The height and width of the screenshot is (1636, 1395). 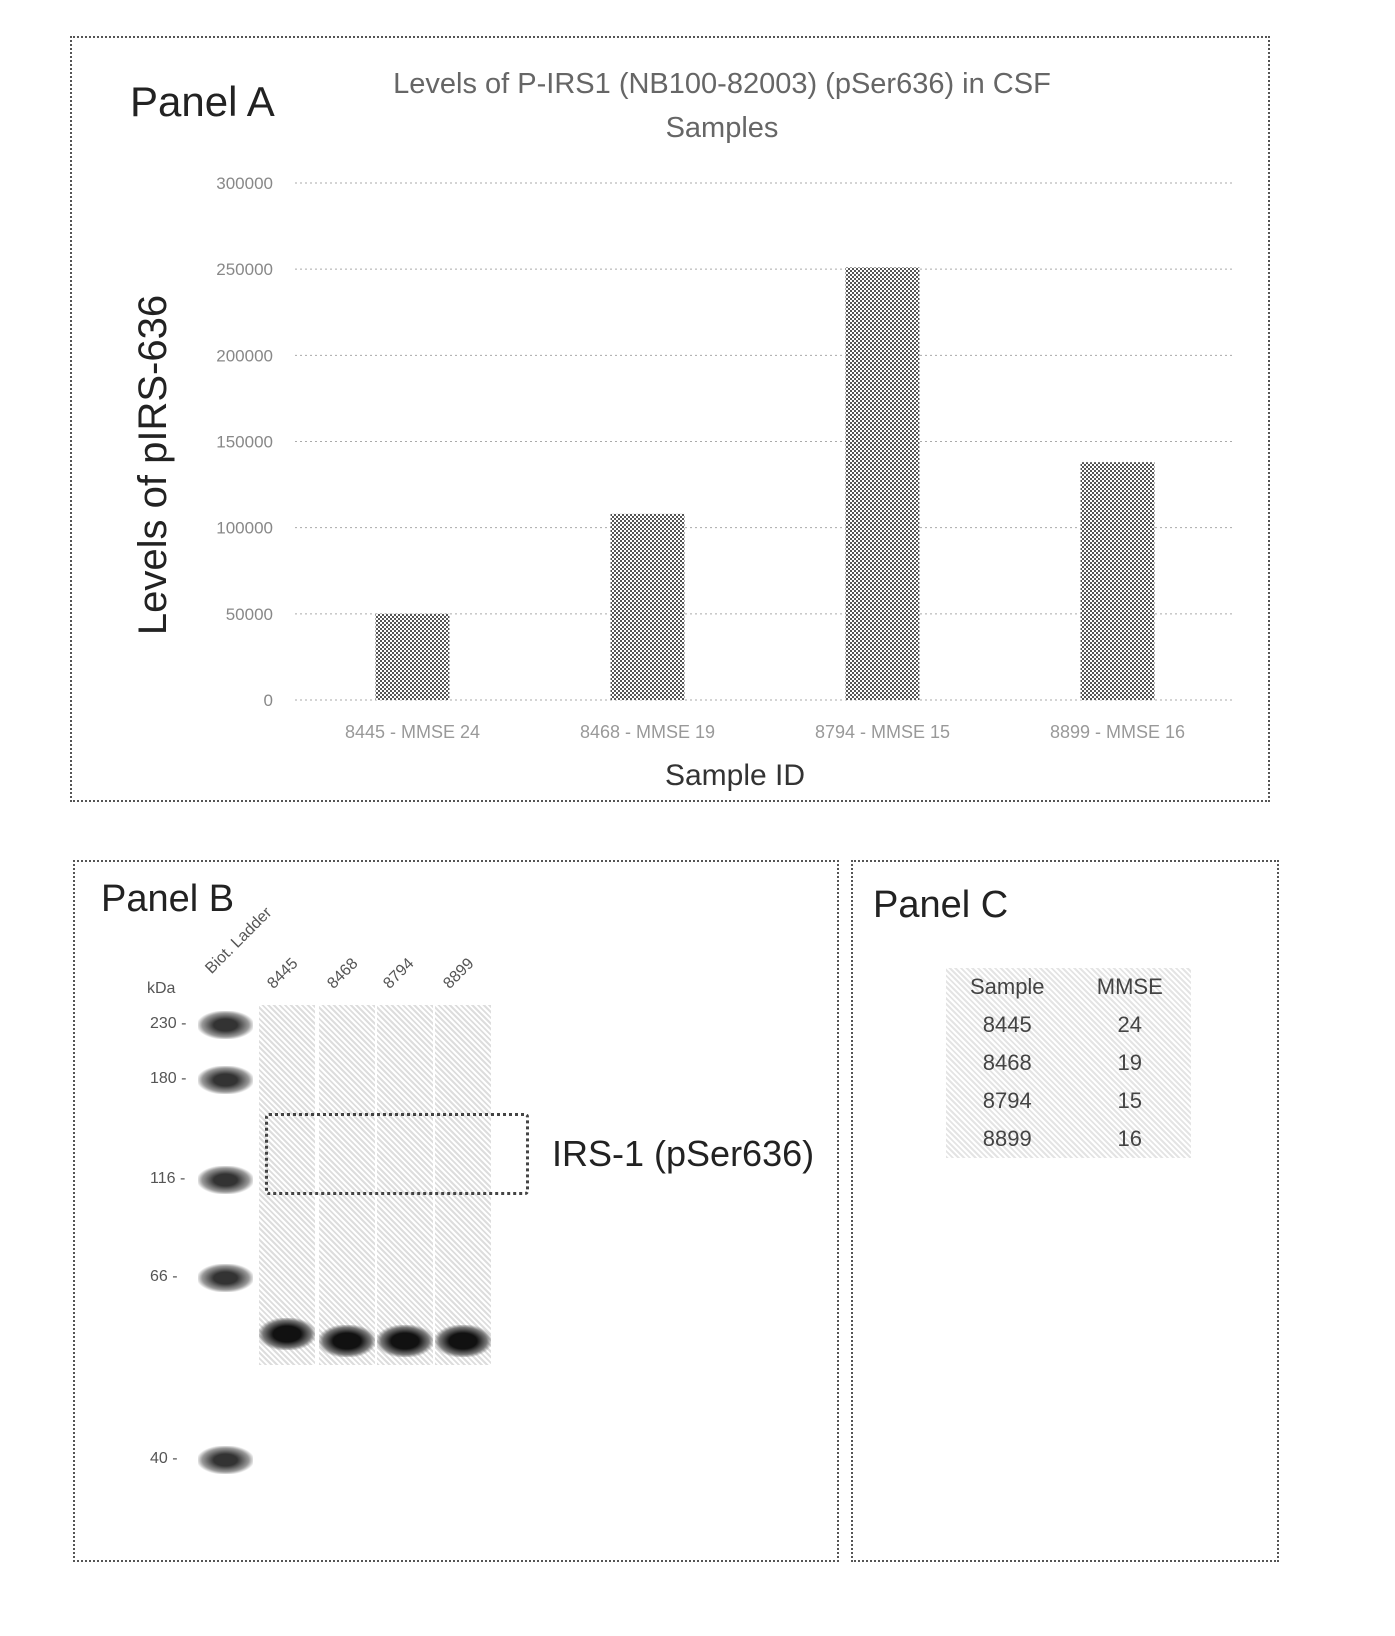 What do you see at coordinates (735, 775) in the screenshot?
I see `x-axis-label: Sample ID` at bounding box center [735, 775].